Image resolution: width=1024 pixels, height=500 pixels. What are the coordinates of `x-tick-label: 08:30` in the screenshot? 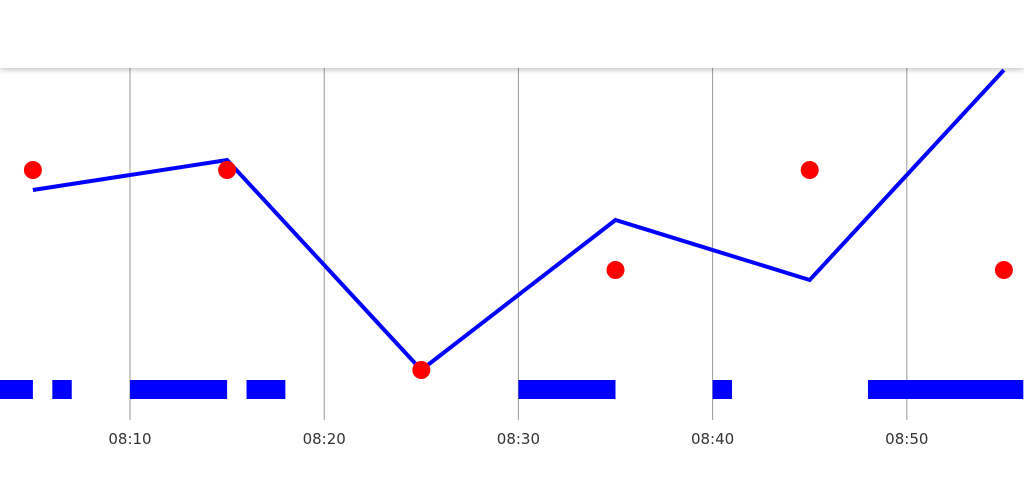 It's located at (518, 439).